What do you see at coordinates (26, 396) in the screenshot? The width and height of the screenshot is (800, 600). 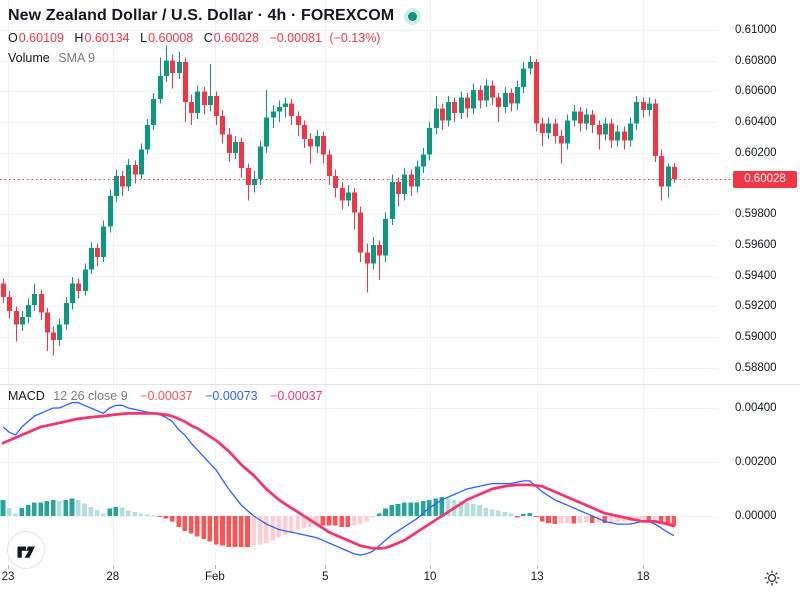 I see `macd-indicator-name: MACD` at bounding box center [26, 396].